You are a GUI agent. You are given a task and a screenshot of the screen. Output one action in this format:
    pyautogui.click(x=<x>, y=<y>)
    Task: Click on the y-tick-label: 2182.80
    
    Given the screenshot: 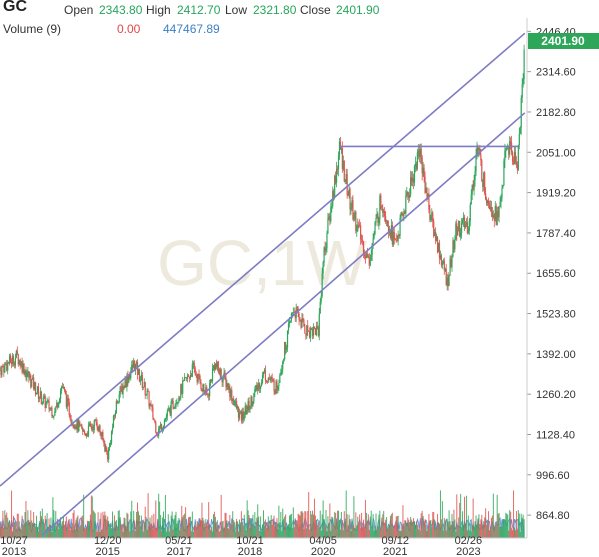 What is the action you would take?
    pyautogui.click(x=556, y=113)
    